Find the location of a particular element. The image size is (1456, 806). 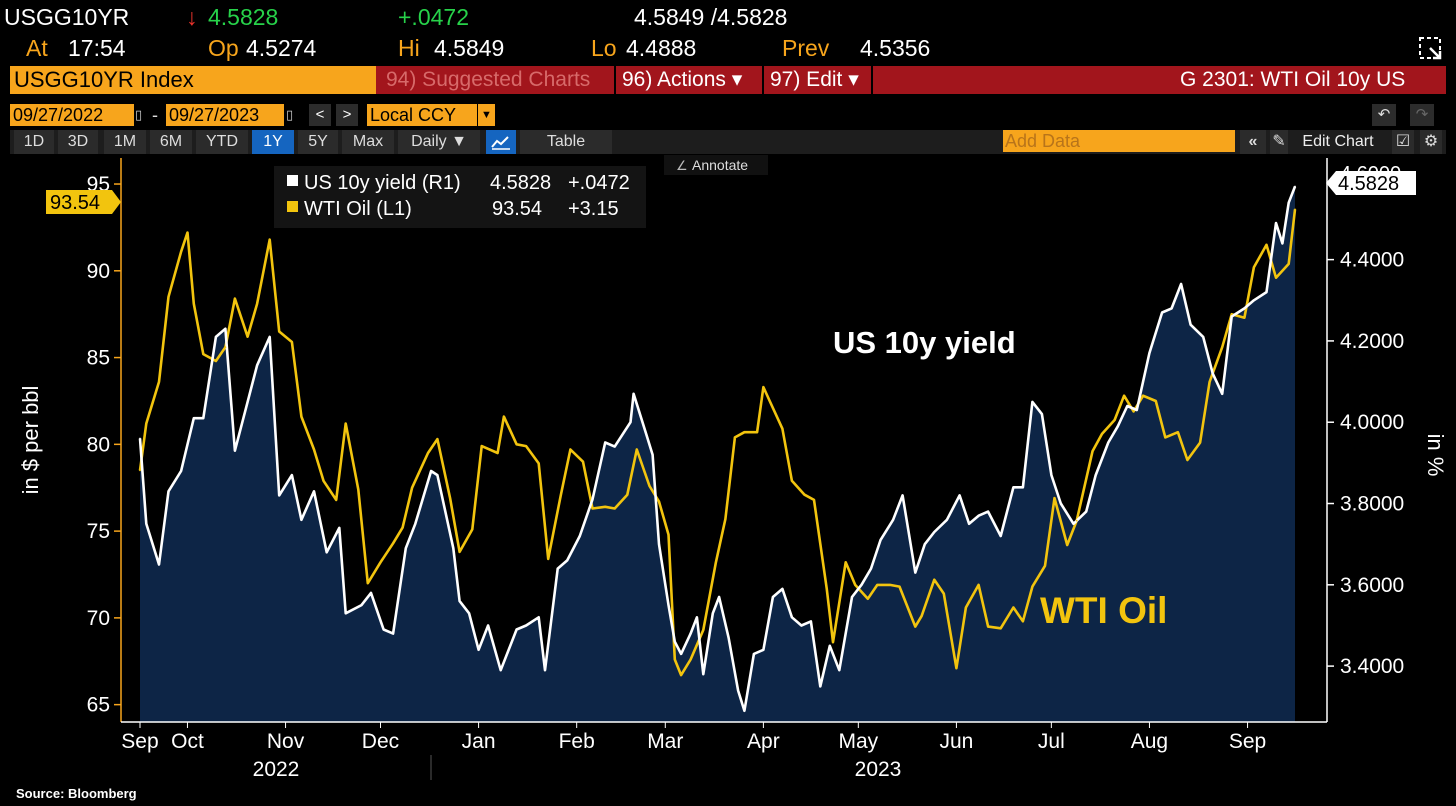

x-axis-tick-label: Feb is located at coordinates (577, 741).